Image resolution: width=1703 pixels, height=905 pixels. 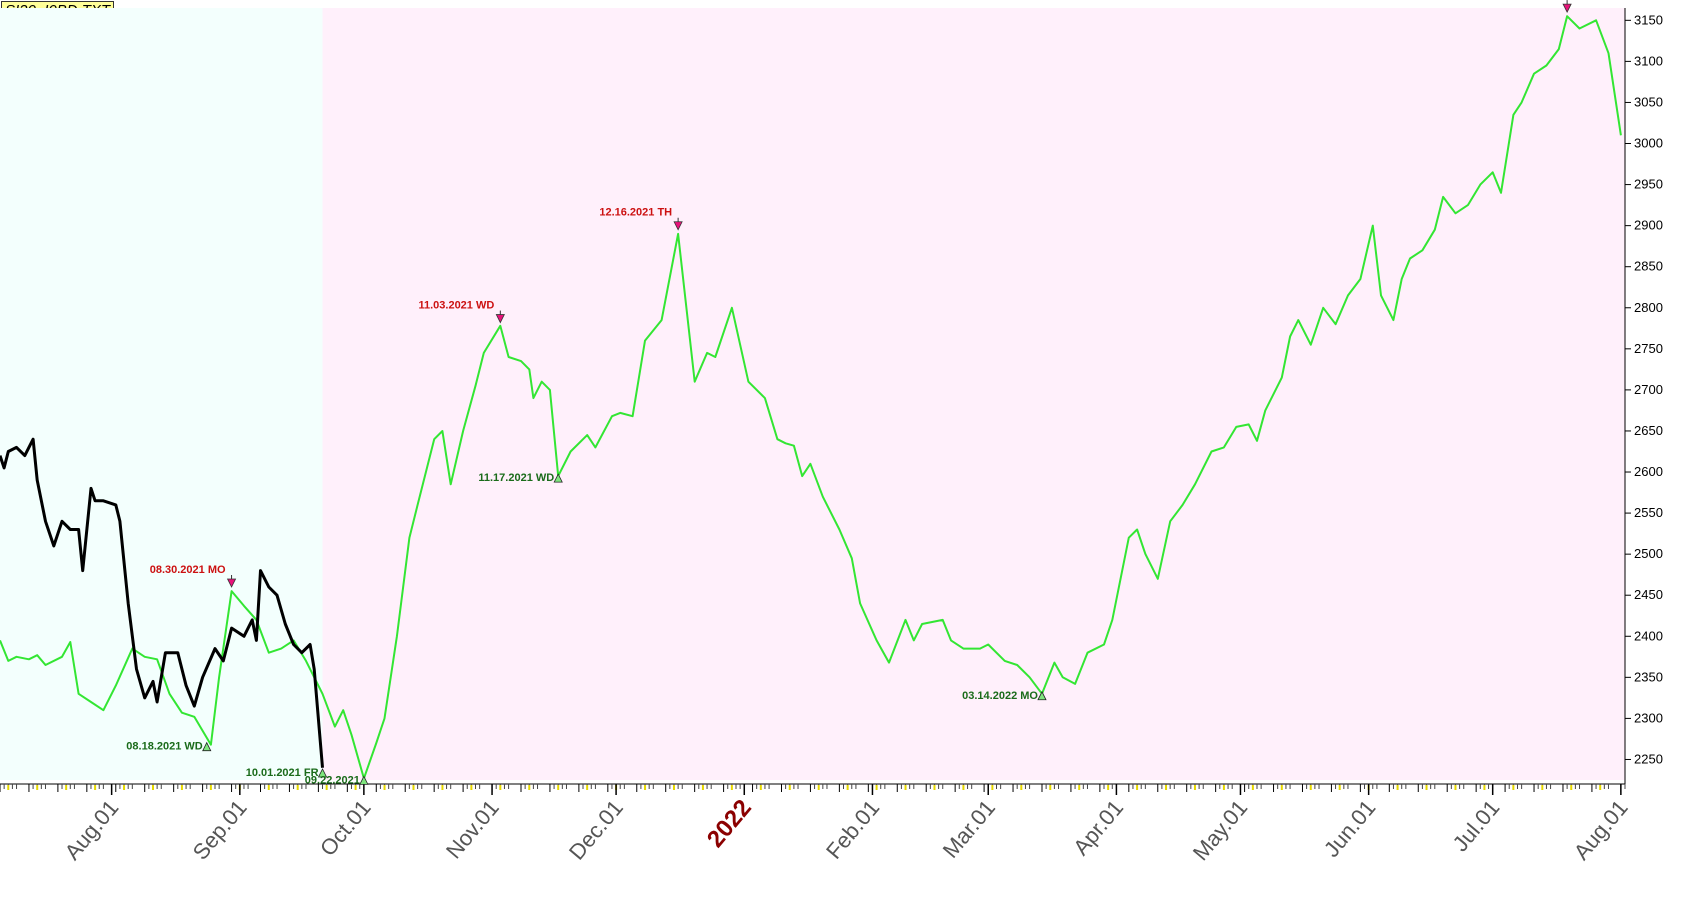 What do you see at coordinates (332, 780) in the screenshot?
I see `low-annotation-label: 09.22.2021` at bounding box center [332, 780].